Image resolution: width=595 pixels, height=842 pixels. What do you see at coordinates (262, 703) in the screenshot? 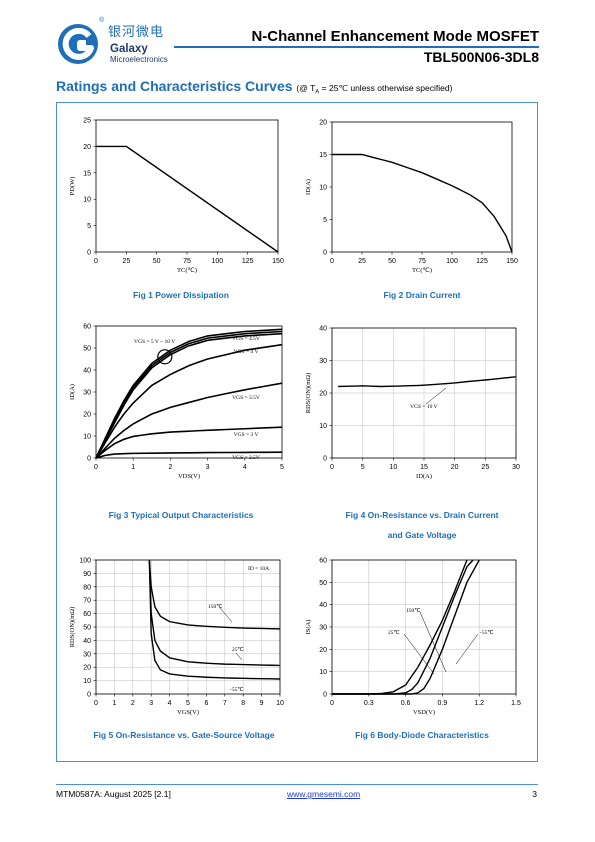
I see `x-tick-label: 9` at bounding box center [262, 703].